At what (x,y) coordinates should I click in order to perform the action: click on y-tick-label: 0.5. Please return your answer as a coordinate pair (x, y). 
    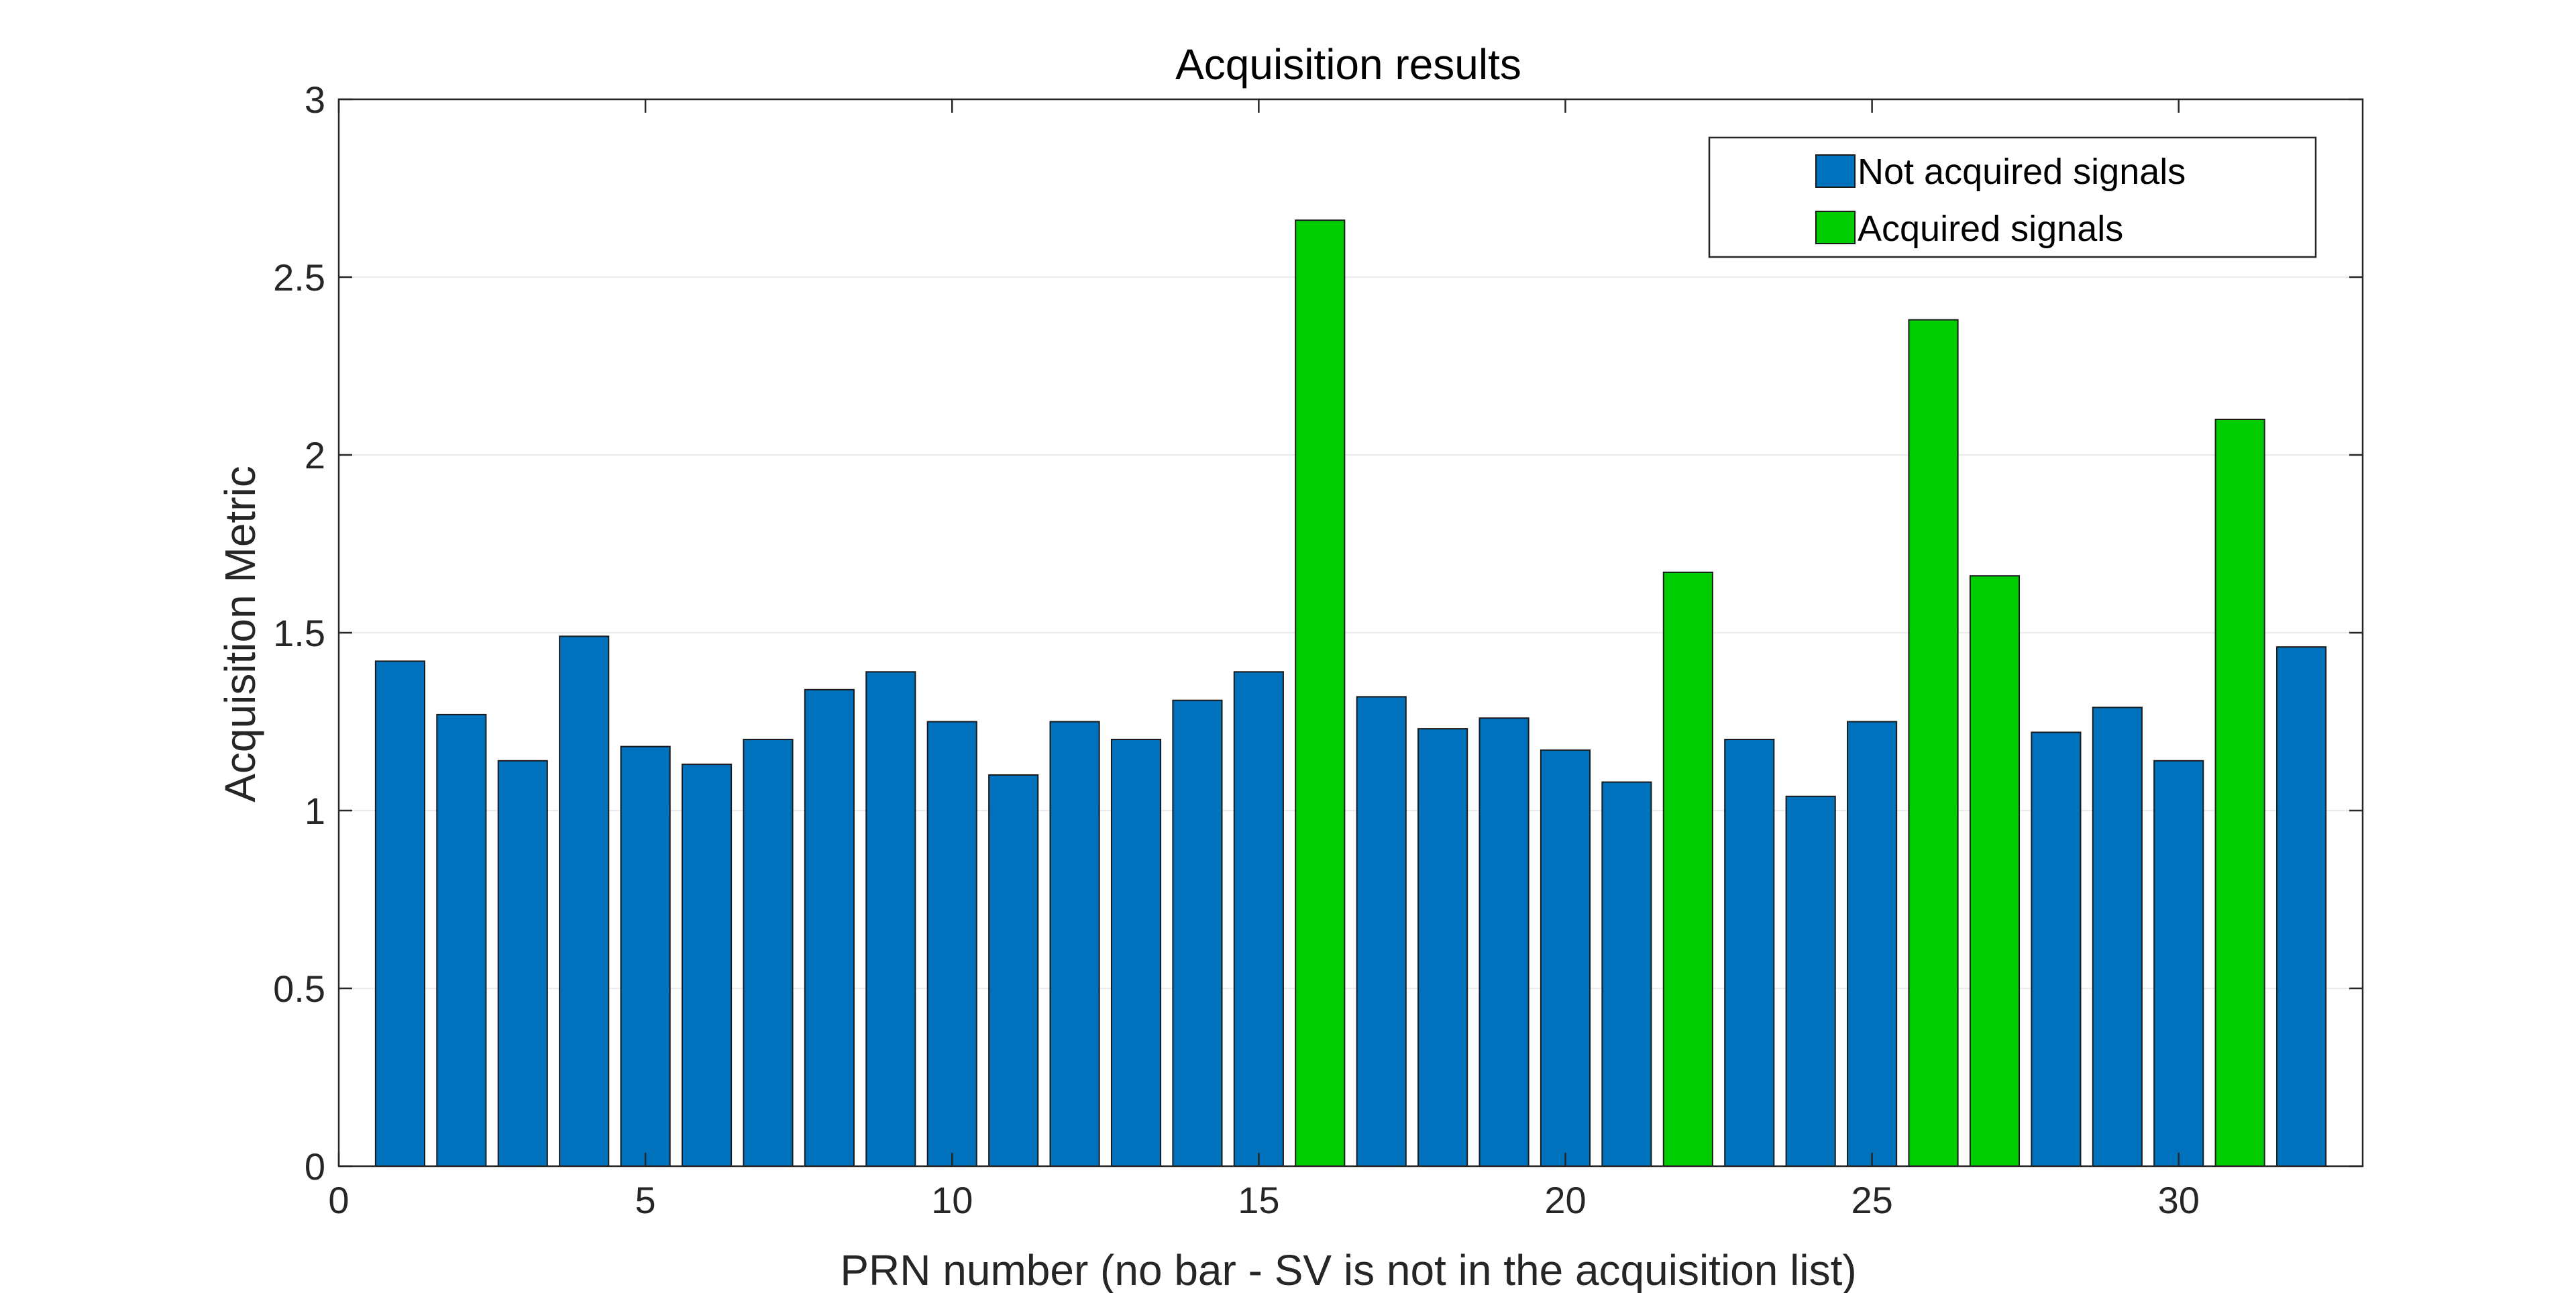
    Looking at the image, I should click on (299, 989).